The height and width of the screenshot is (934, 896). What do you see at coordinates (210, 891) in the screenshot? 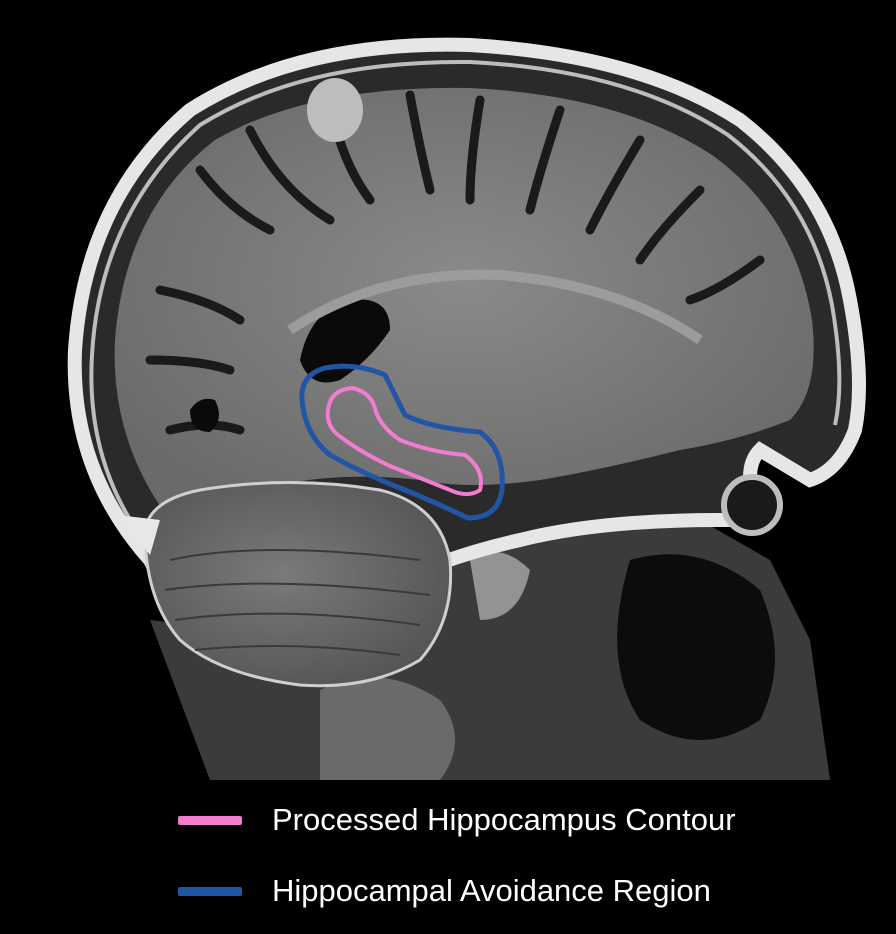
I see `legend-swatch-blue` at bounding box center [210, 891].